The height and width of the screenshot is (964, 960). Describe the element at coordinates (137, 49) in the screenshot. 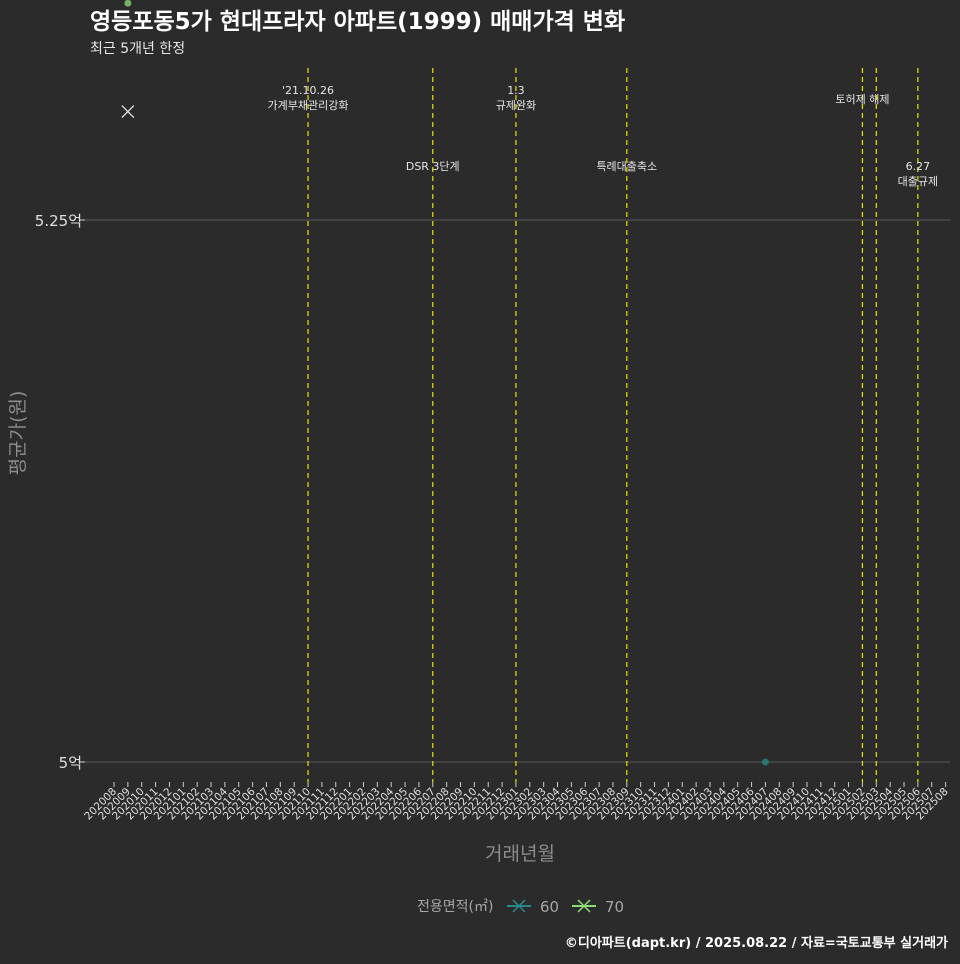

I see `chart-subtitle: 최근 5개년 한정` at that location.